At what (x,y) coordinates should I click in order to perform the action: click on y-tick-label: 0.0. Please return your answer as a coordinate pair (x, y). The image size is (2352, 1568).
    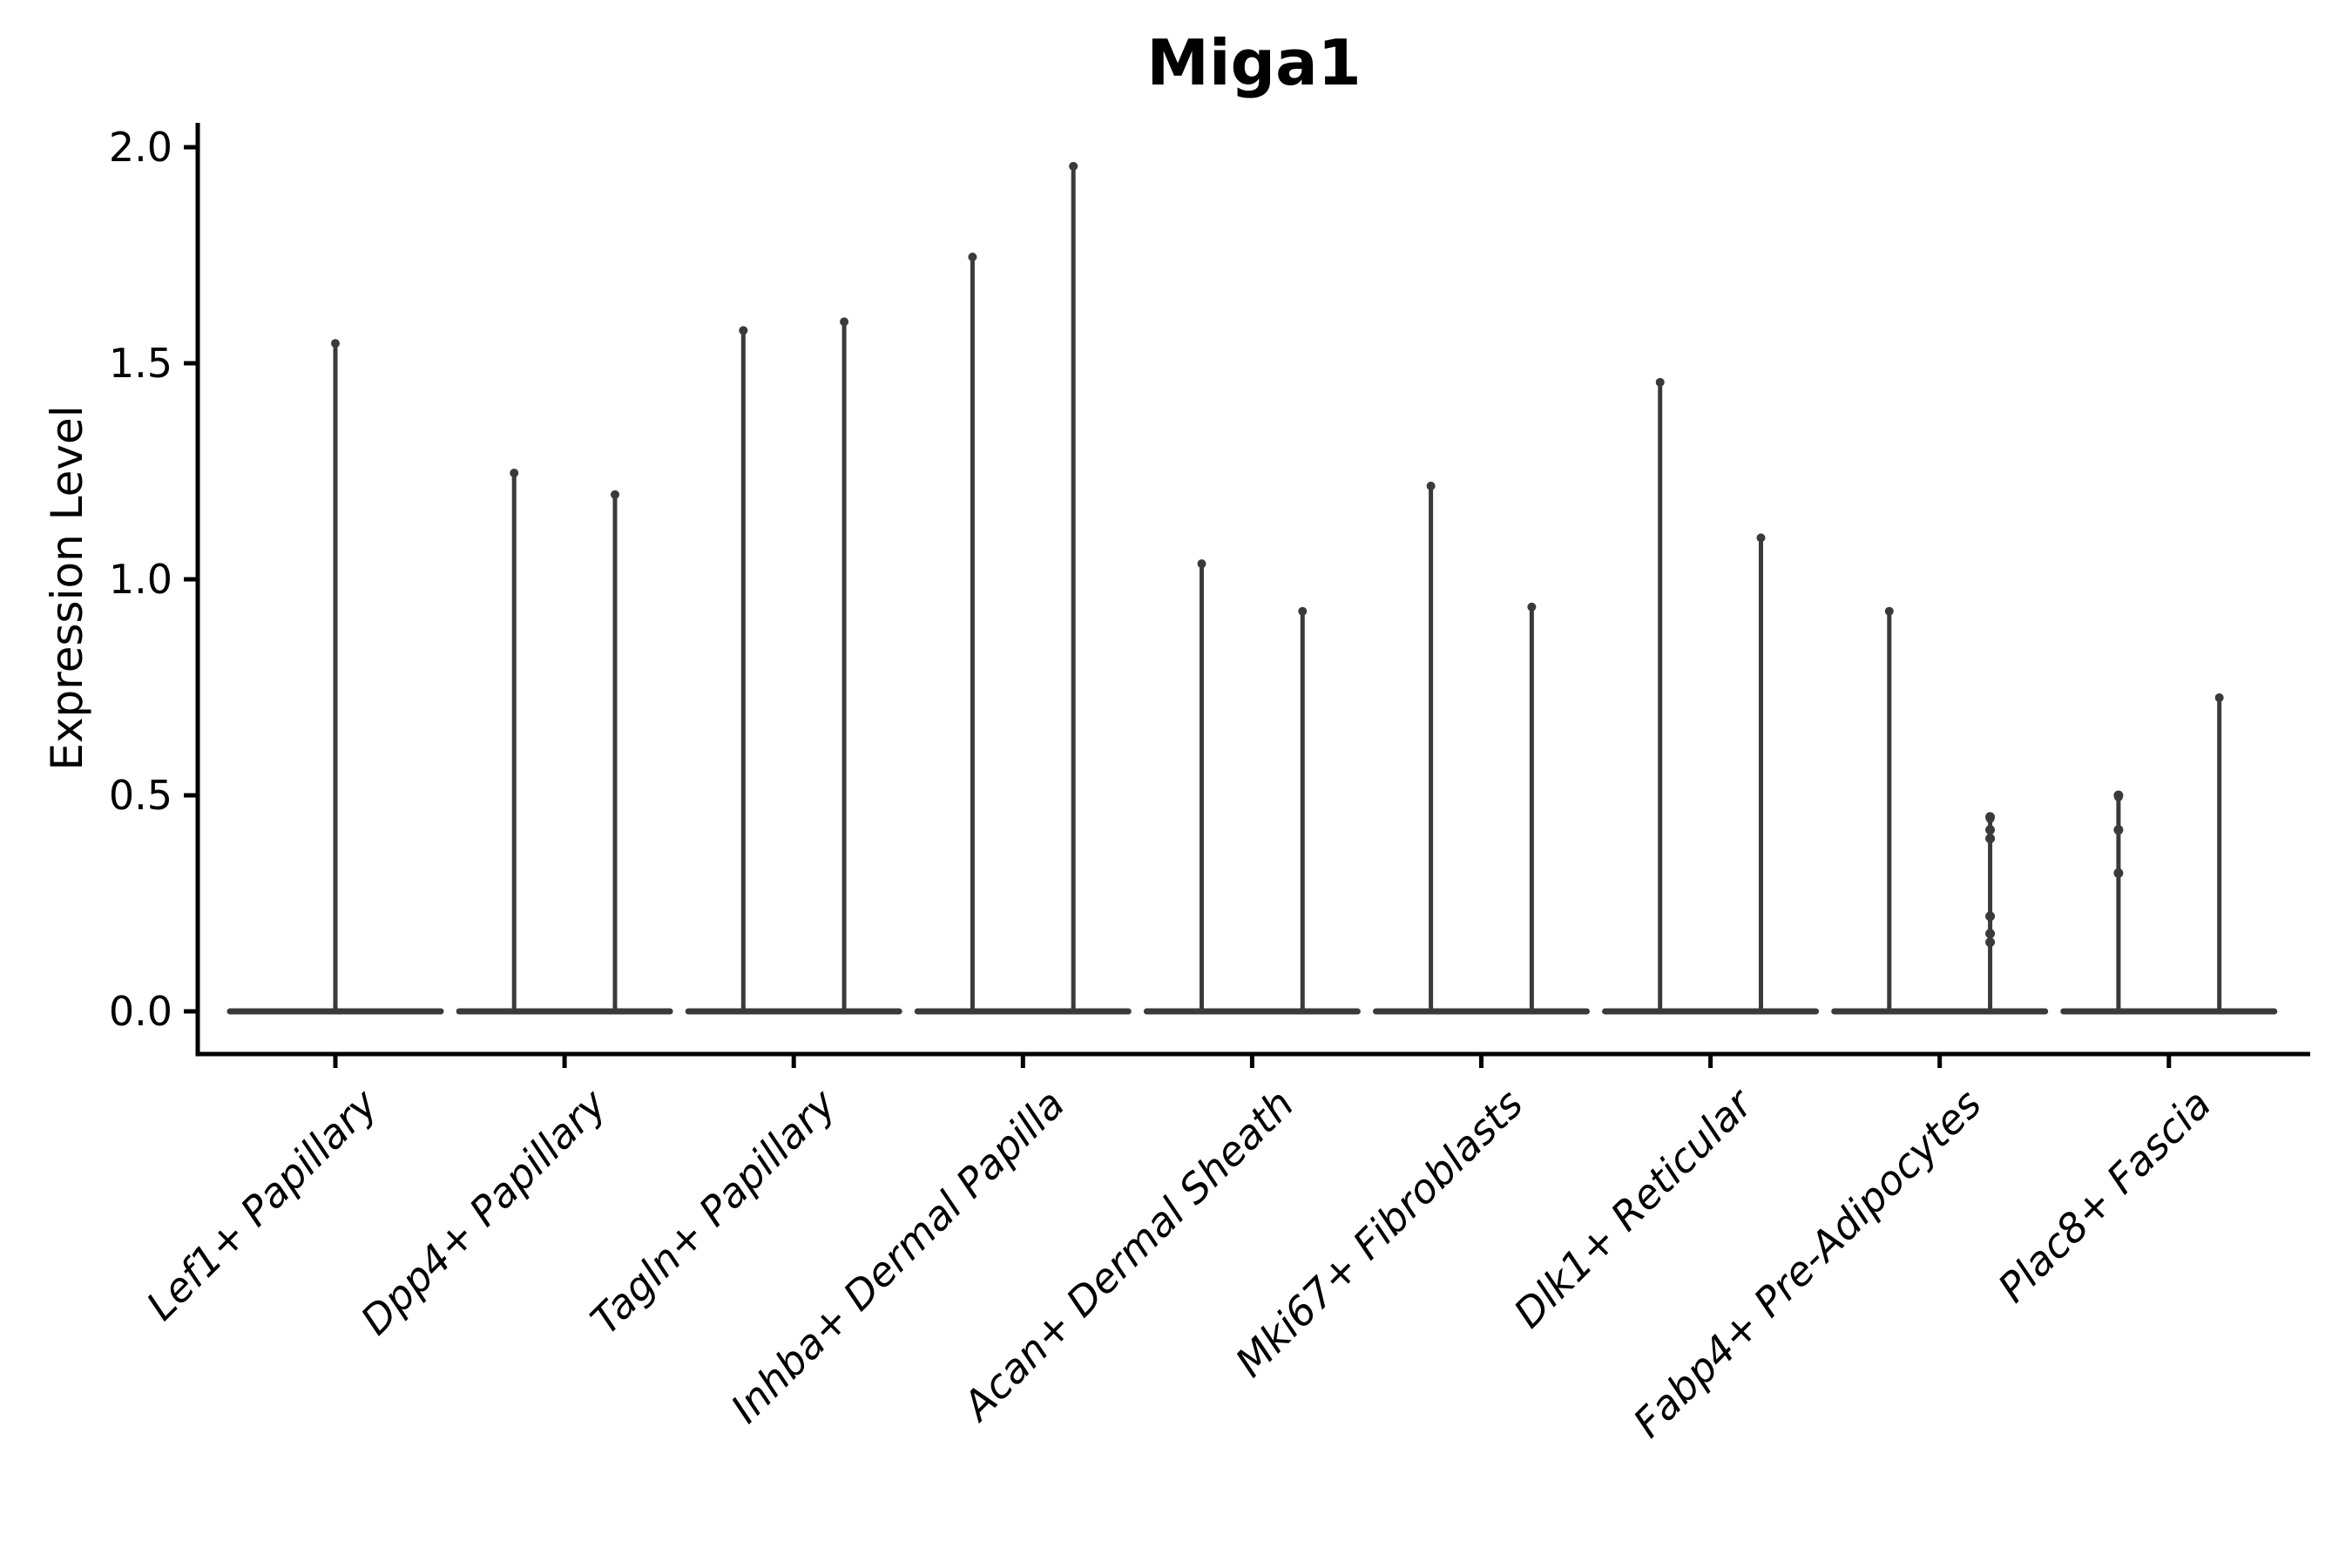
    Looking at the image, I should click on (140, 1012).